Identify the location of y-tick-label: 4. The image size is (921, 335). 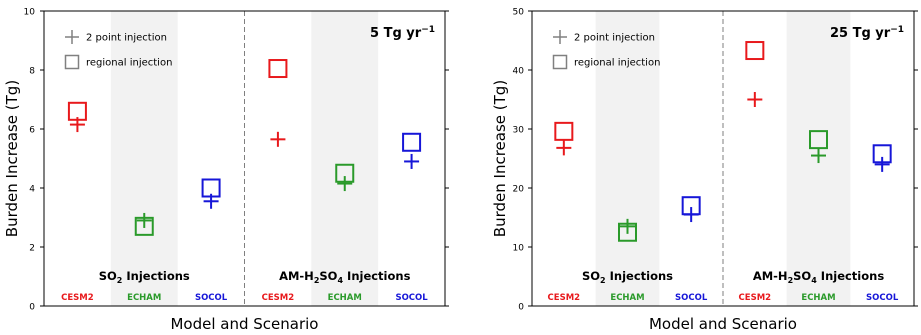
(32, 190).